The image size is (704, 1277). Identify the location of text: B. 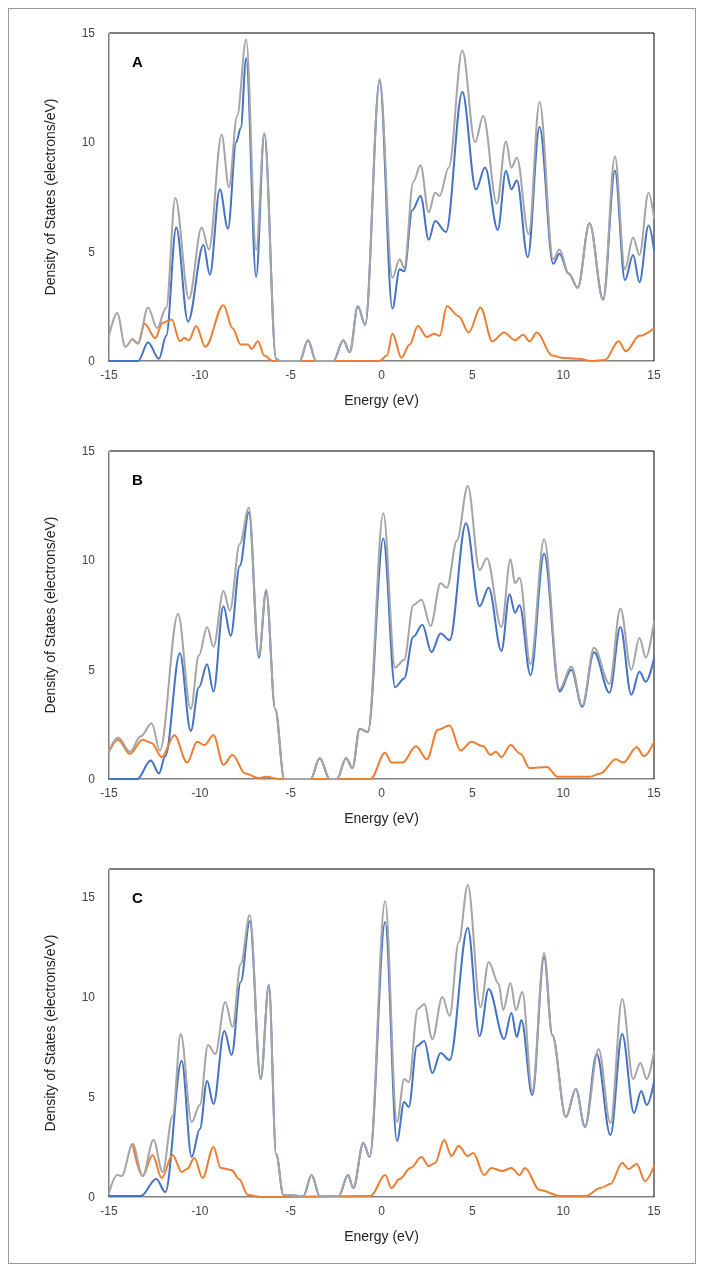
(137, 479).